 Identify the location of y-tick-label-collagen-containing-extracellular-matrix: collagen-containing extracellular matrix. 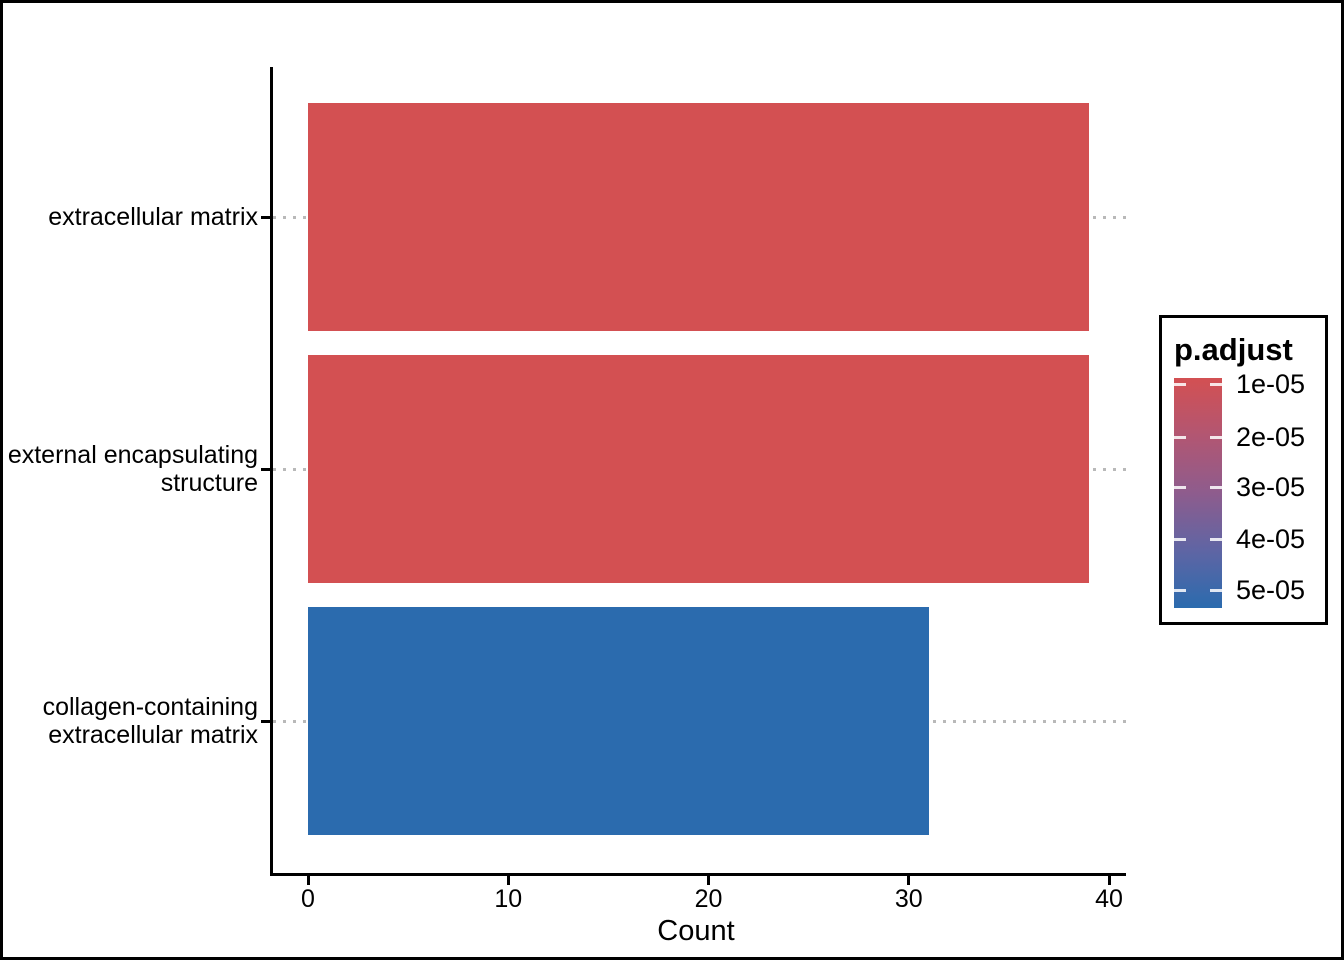
(150, 721).